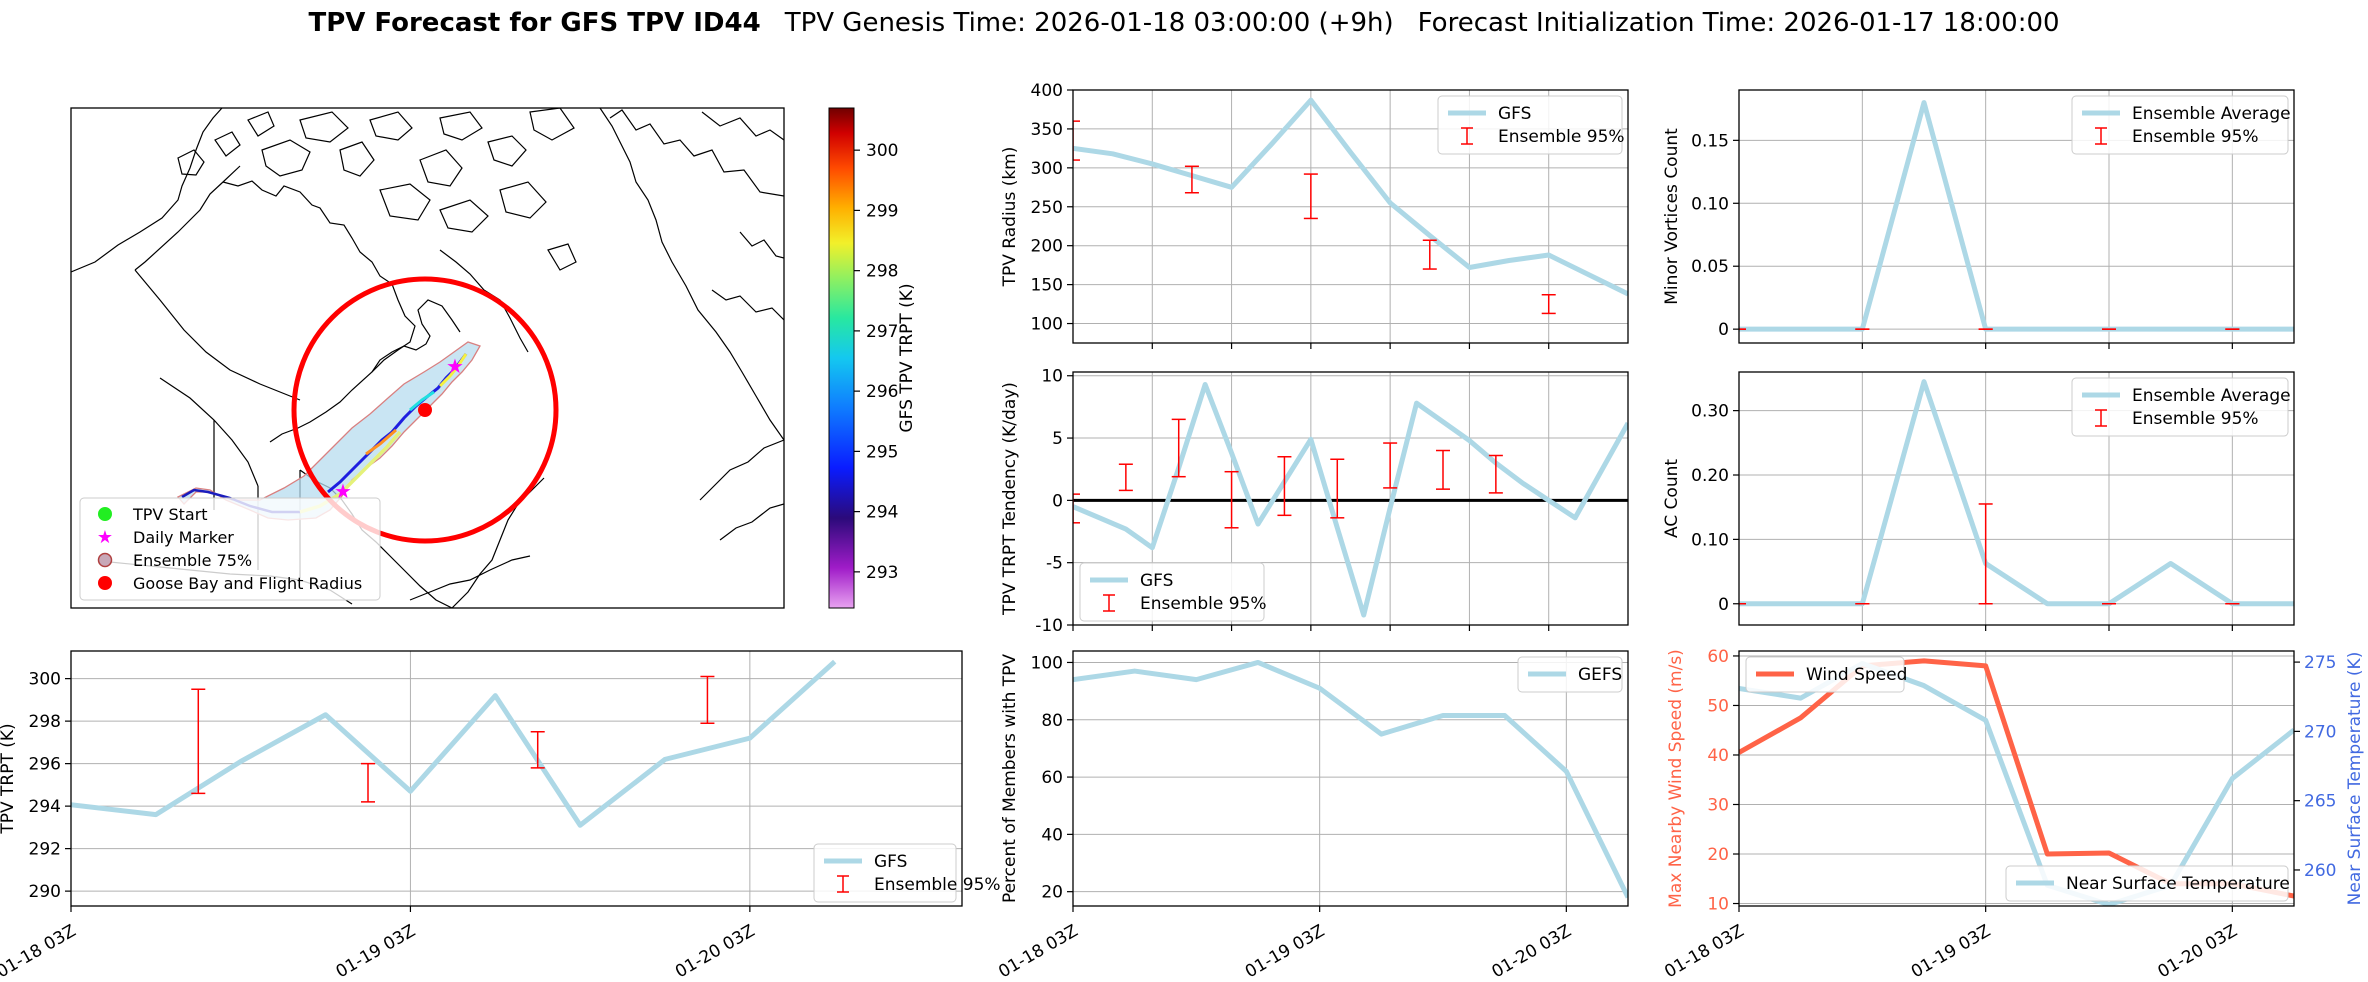 This screenshot has width=2368, height=982. I want to click on europe-coast, so click(741, 470).